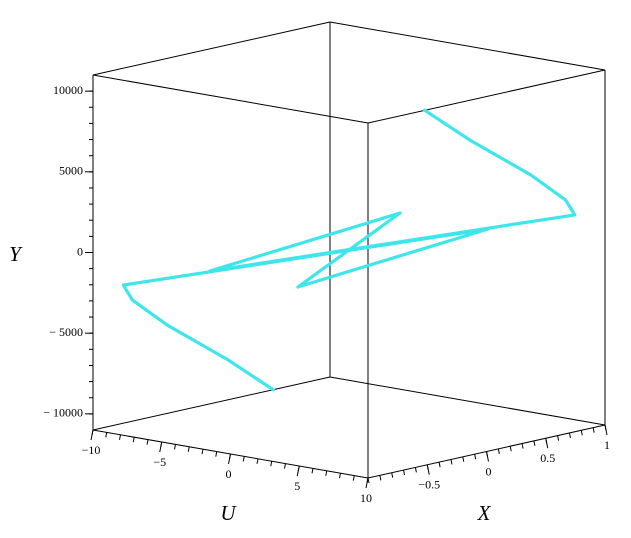 The width and height of the screenshot is (631, 538). What do you see at coordinates (91, 450) in the screenshot?
I see `u-tick-label: −10` at bounding box center [91, 450].